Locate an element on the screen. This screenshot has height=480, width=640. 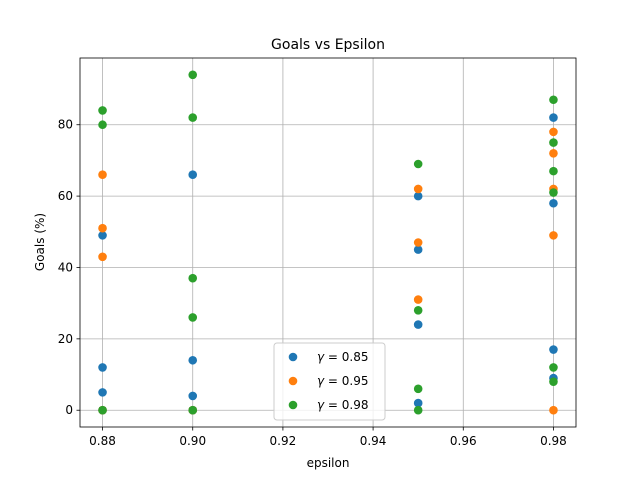
legend: γ = 0.85γ = 0.95γ = 0.98 is located at coordinates (329, 381).